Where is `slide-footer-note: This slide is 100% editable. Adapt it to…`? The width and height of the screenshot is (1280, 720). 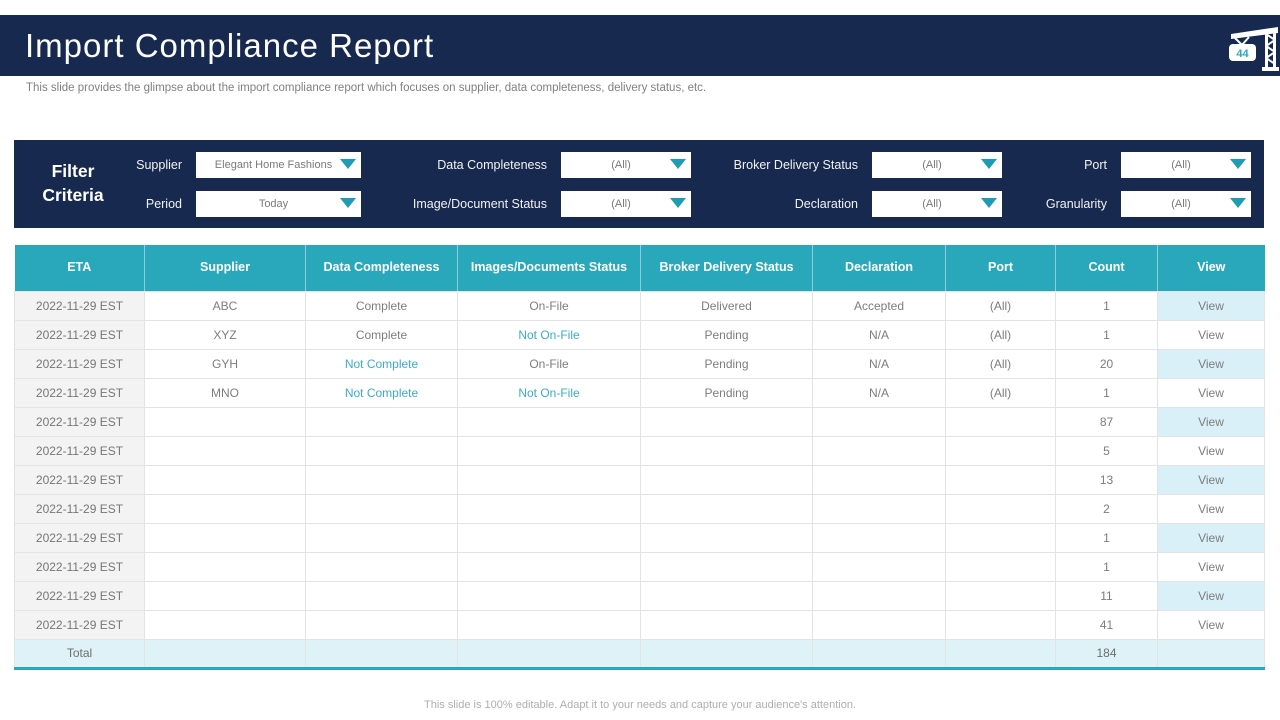 slide-footer-note: This slide is 100% editable. Adapt it to… is located at coordinates (640, 705).